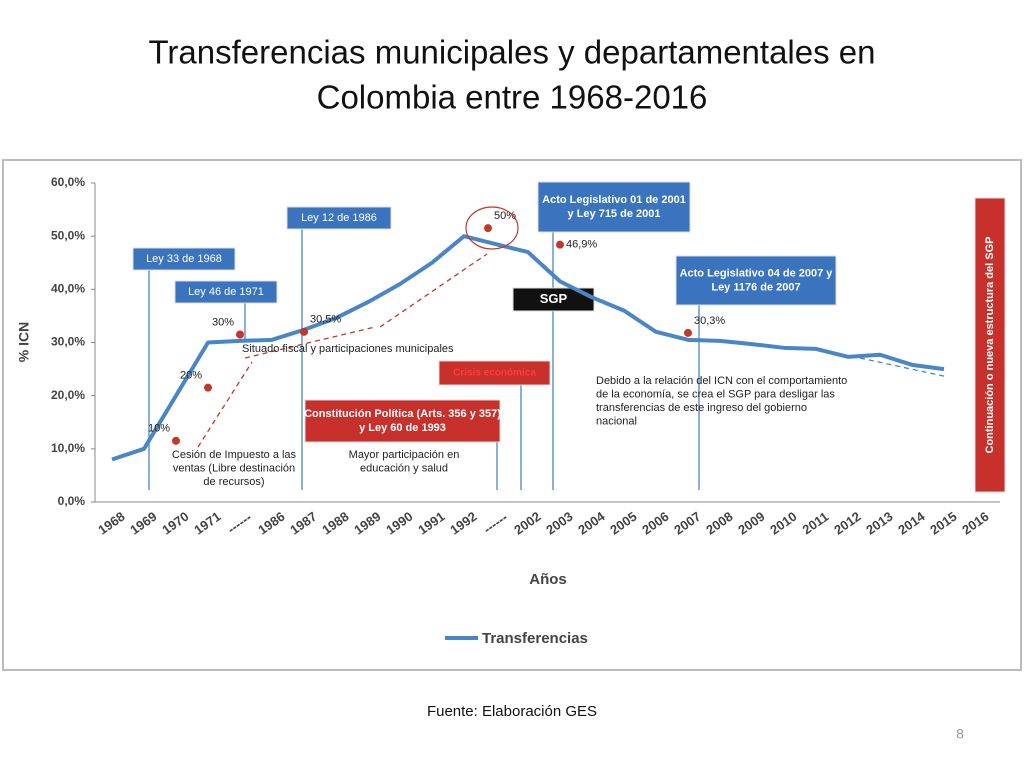 This screenshot has height=773, width=1024. I want to click on event-label: Ley 1176 de 2007, so click(755, 287).